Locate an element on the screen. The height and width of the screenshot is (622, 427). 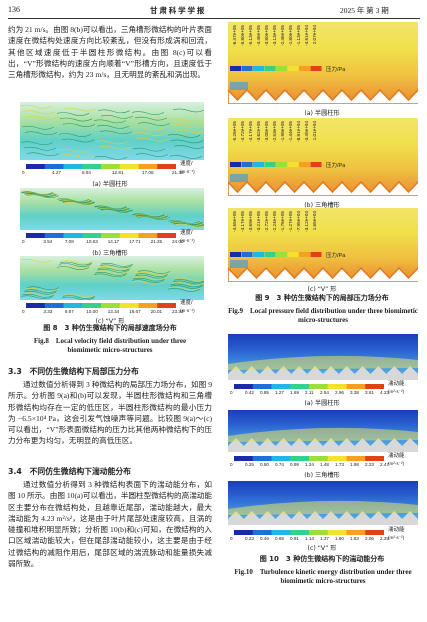
colorbar-tick-label: -3.69e+05 is located at coordinates (250, 221).